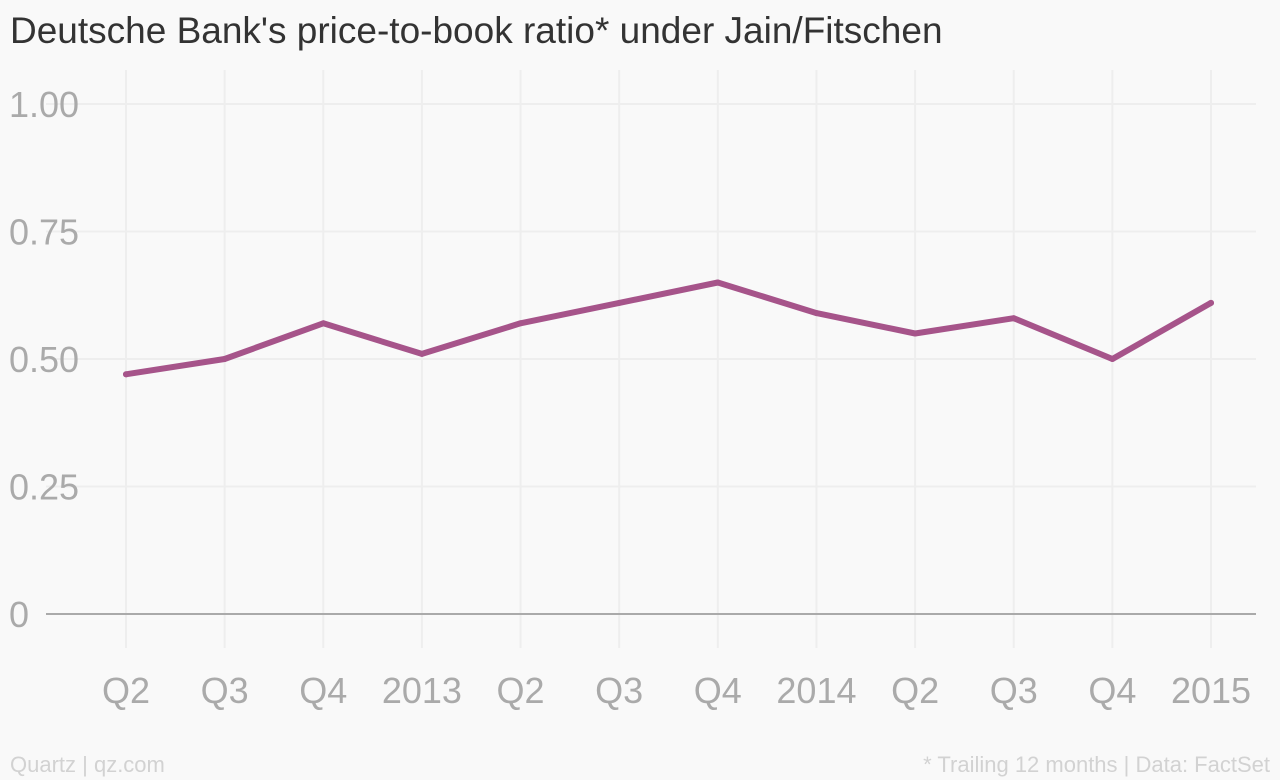 Image resolution: width=1280 pixels, height=780 pixels. I want to click on y-tick-label: 0.75, so click(44, 232).